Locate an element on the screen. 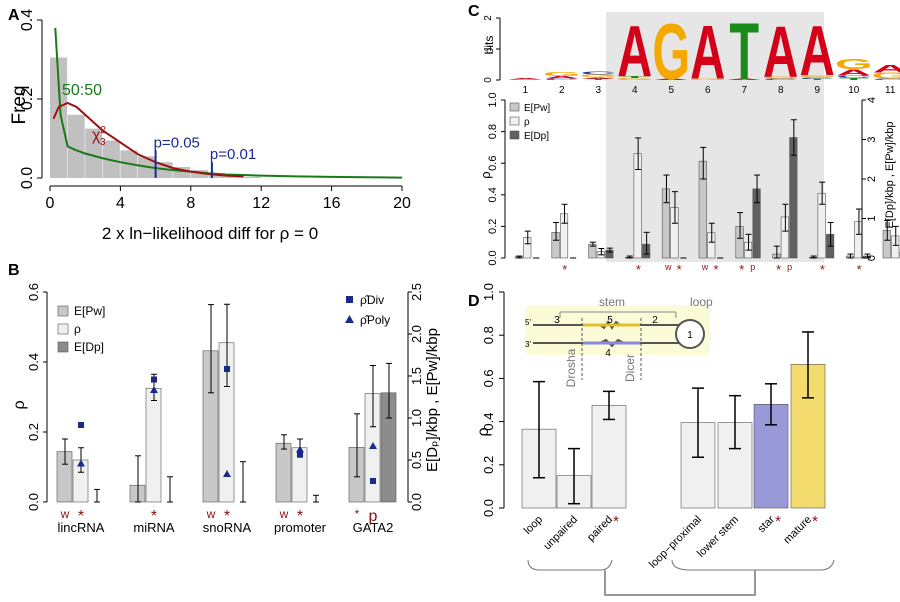 Image resolution: width=900 pixels, height=602 pixels. panel-b-ylabel-right: E[Dₚ]/kbp , E[Pw]/kbp is located at coordinates (432, 400).